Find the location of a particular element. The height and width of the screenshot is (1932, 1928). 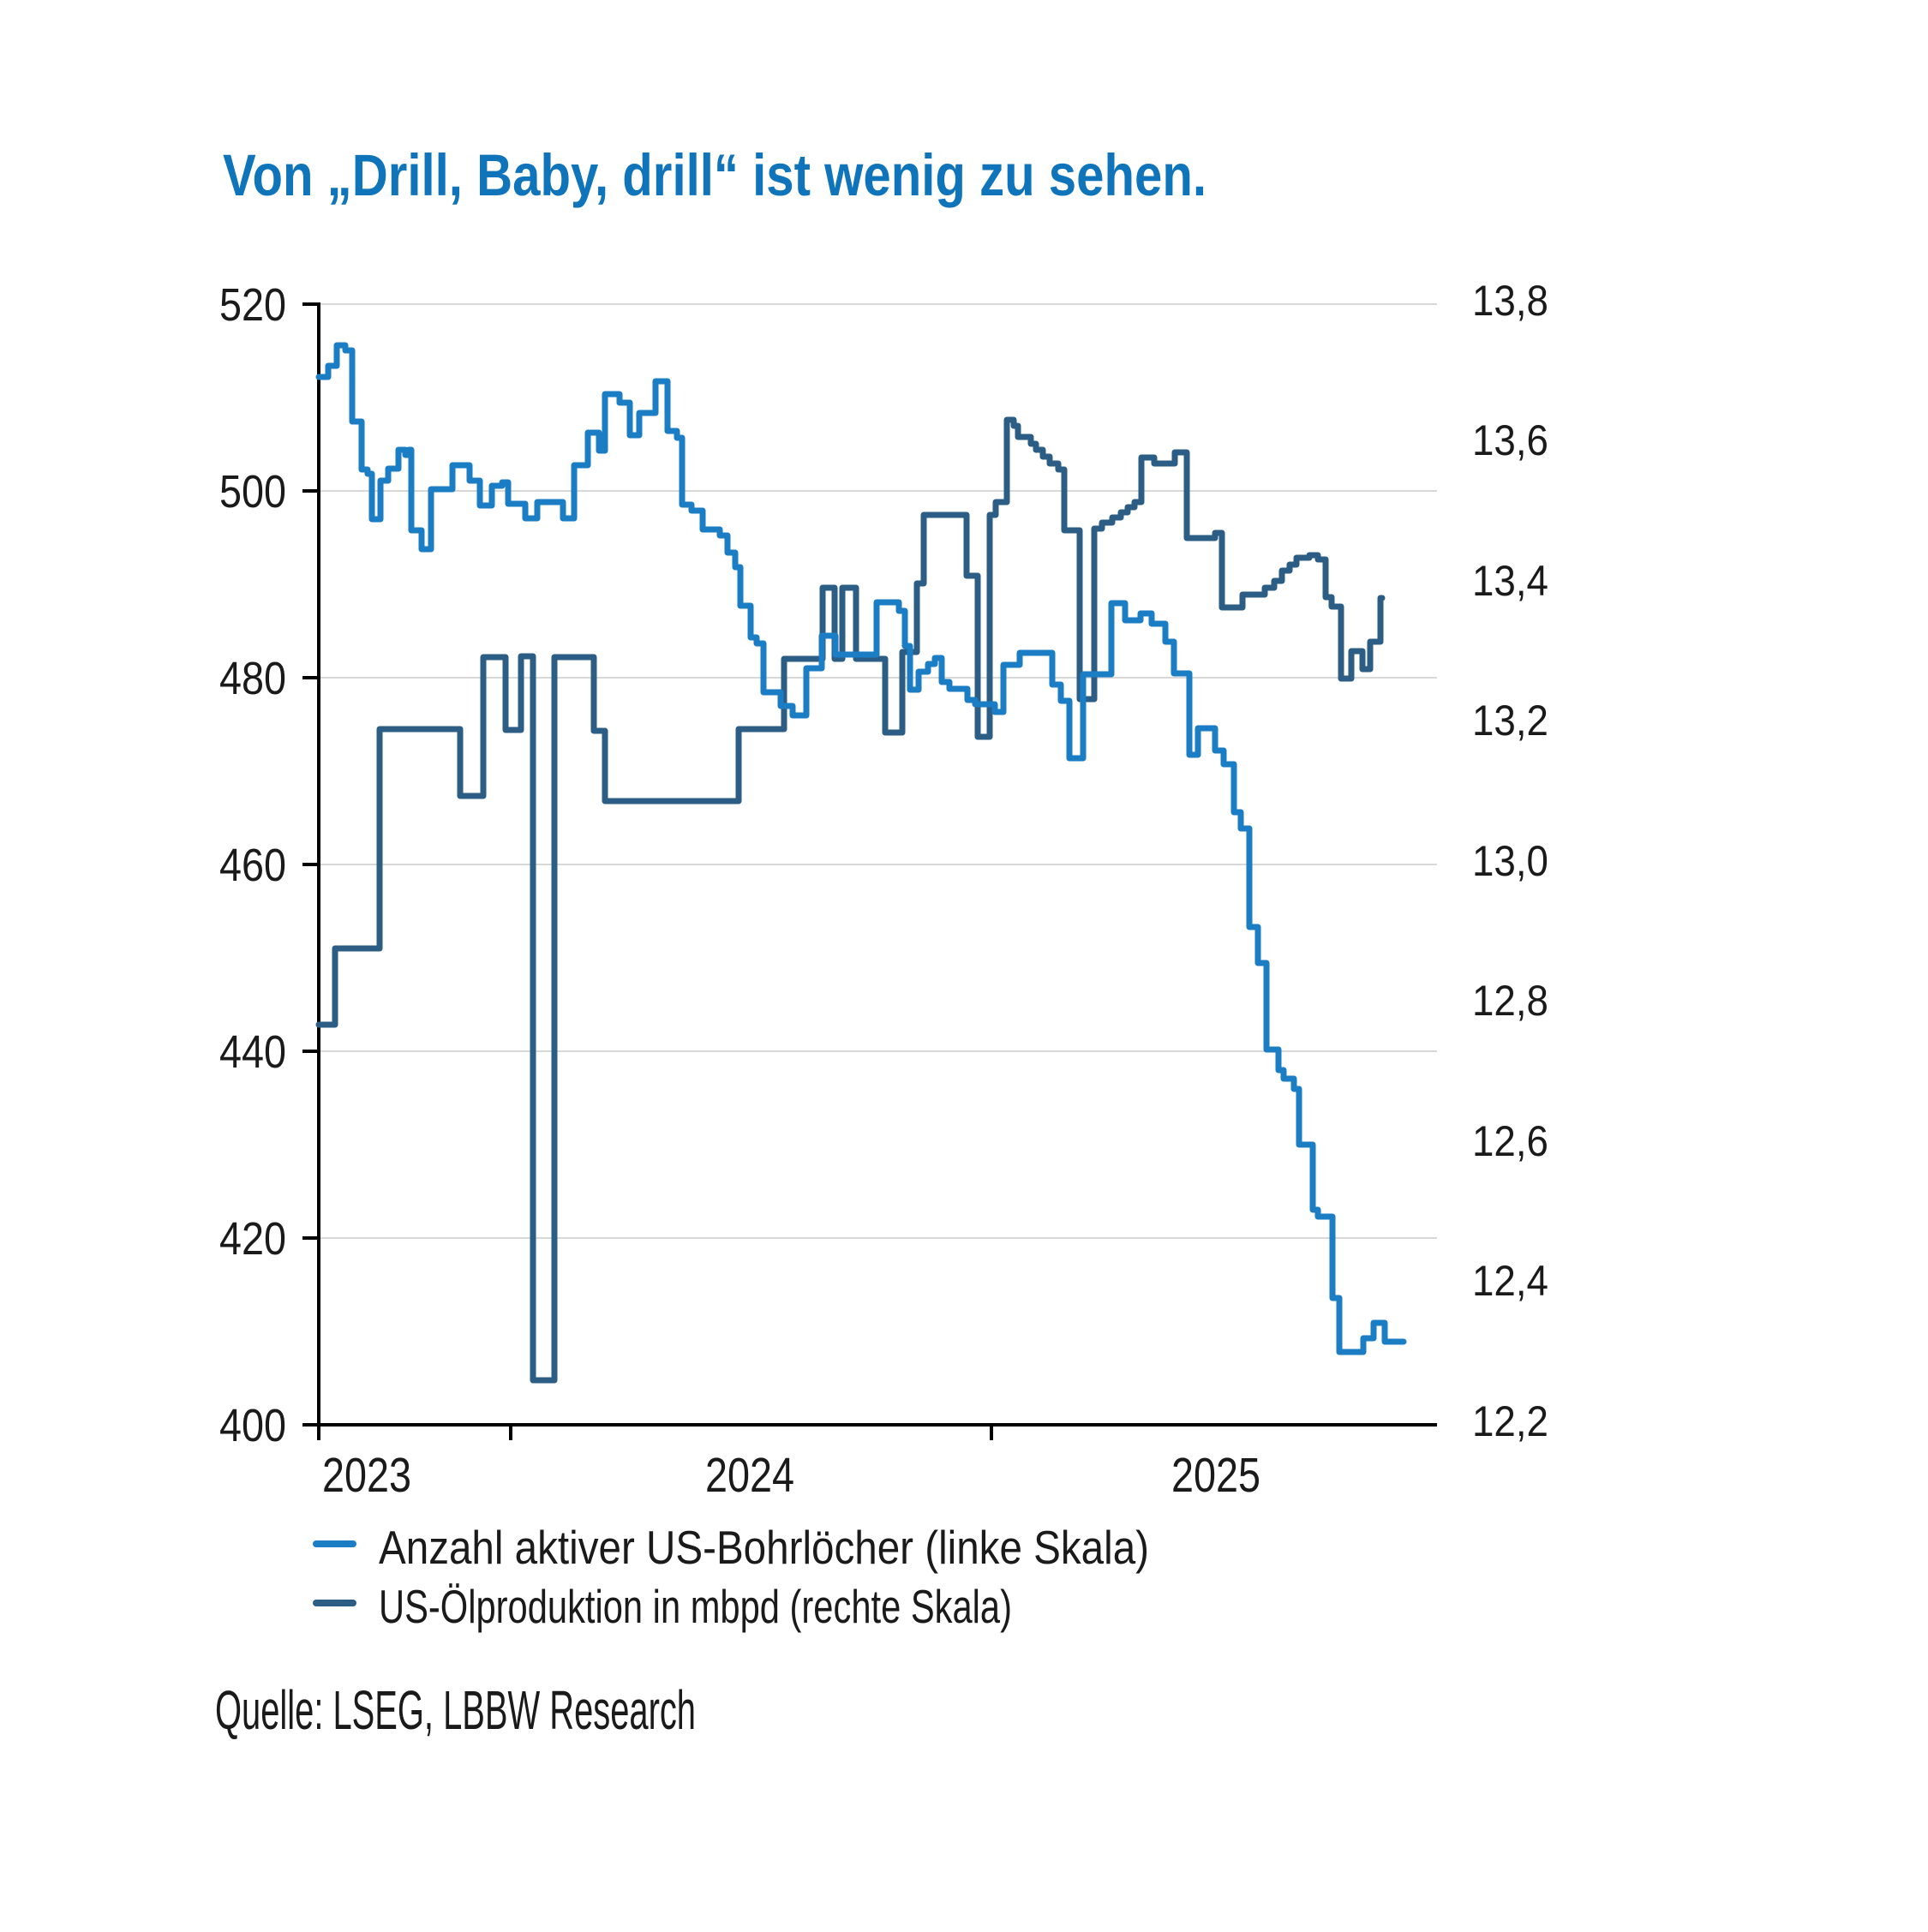

svg-text: 12,6 is located at coordinates (1510, 1141).